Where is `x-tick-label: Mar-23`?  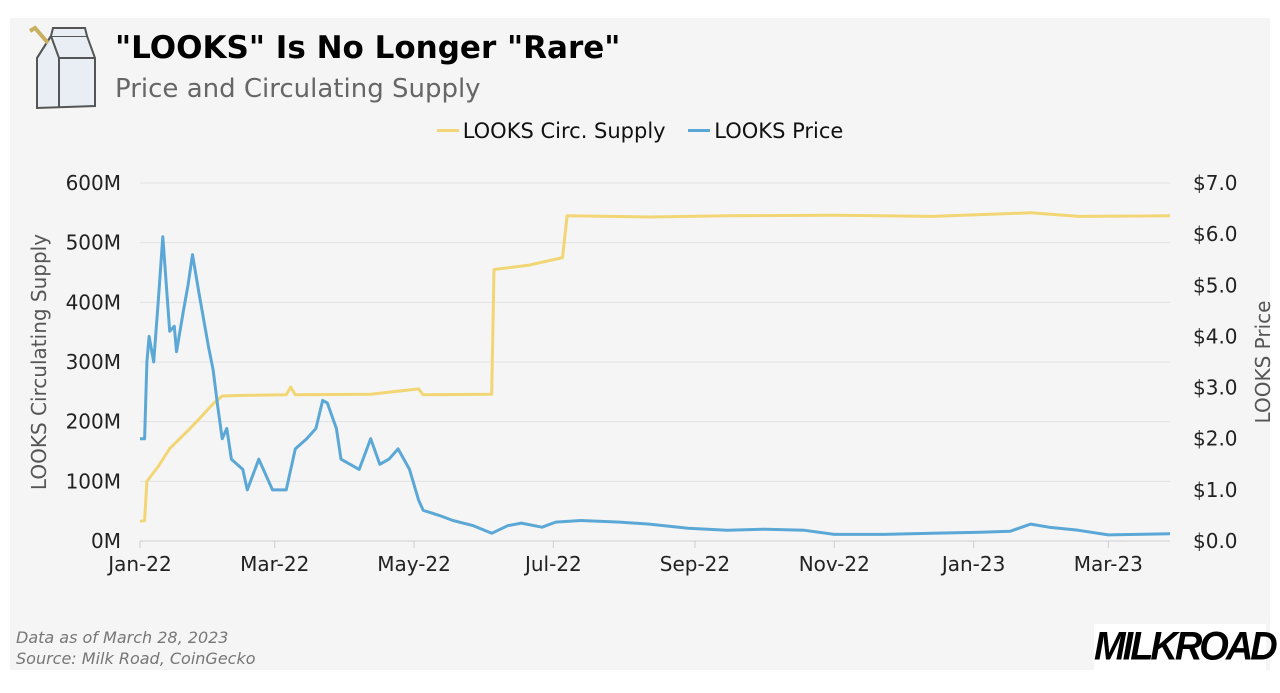 x-tick-label: Mar-23 is located at coordinates (1108, 564).